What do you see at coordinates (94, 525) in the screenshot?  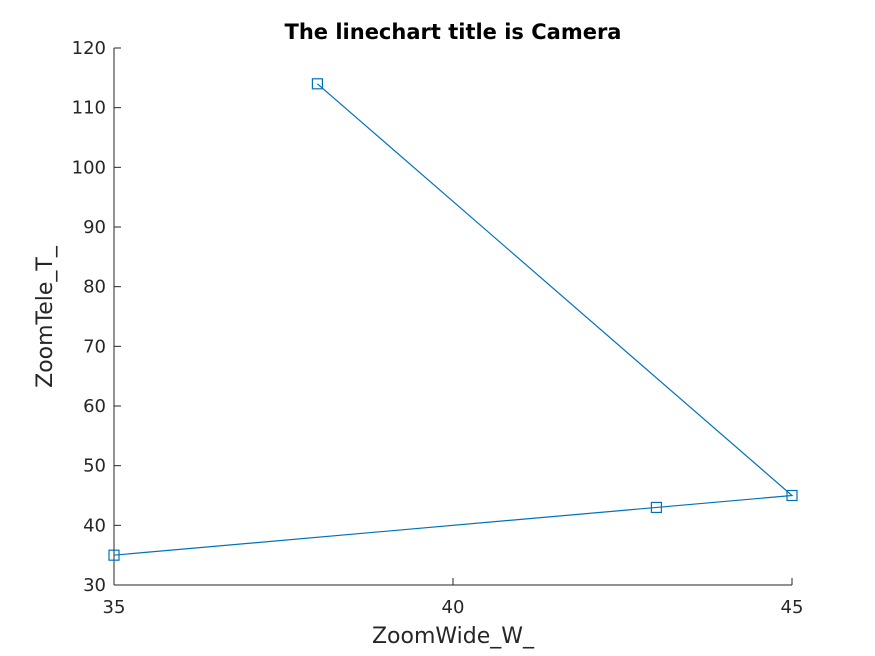 I see `y-tick-label: 40` at bounding box center [94, 525].